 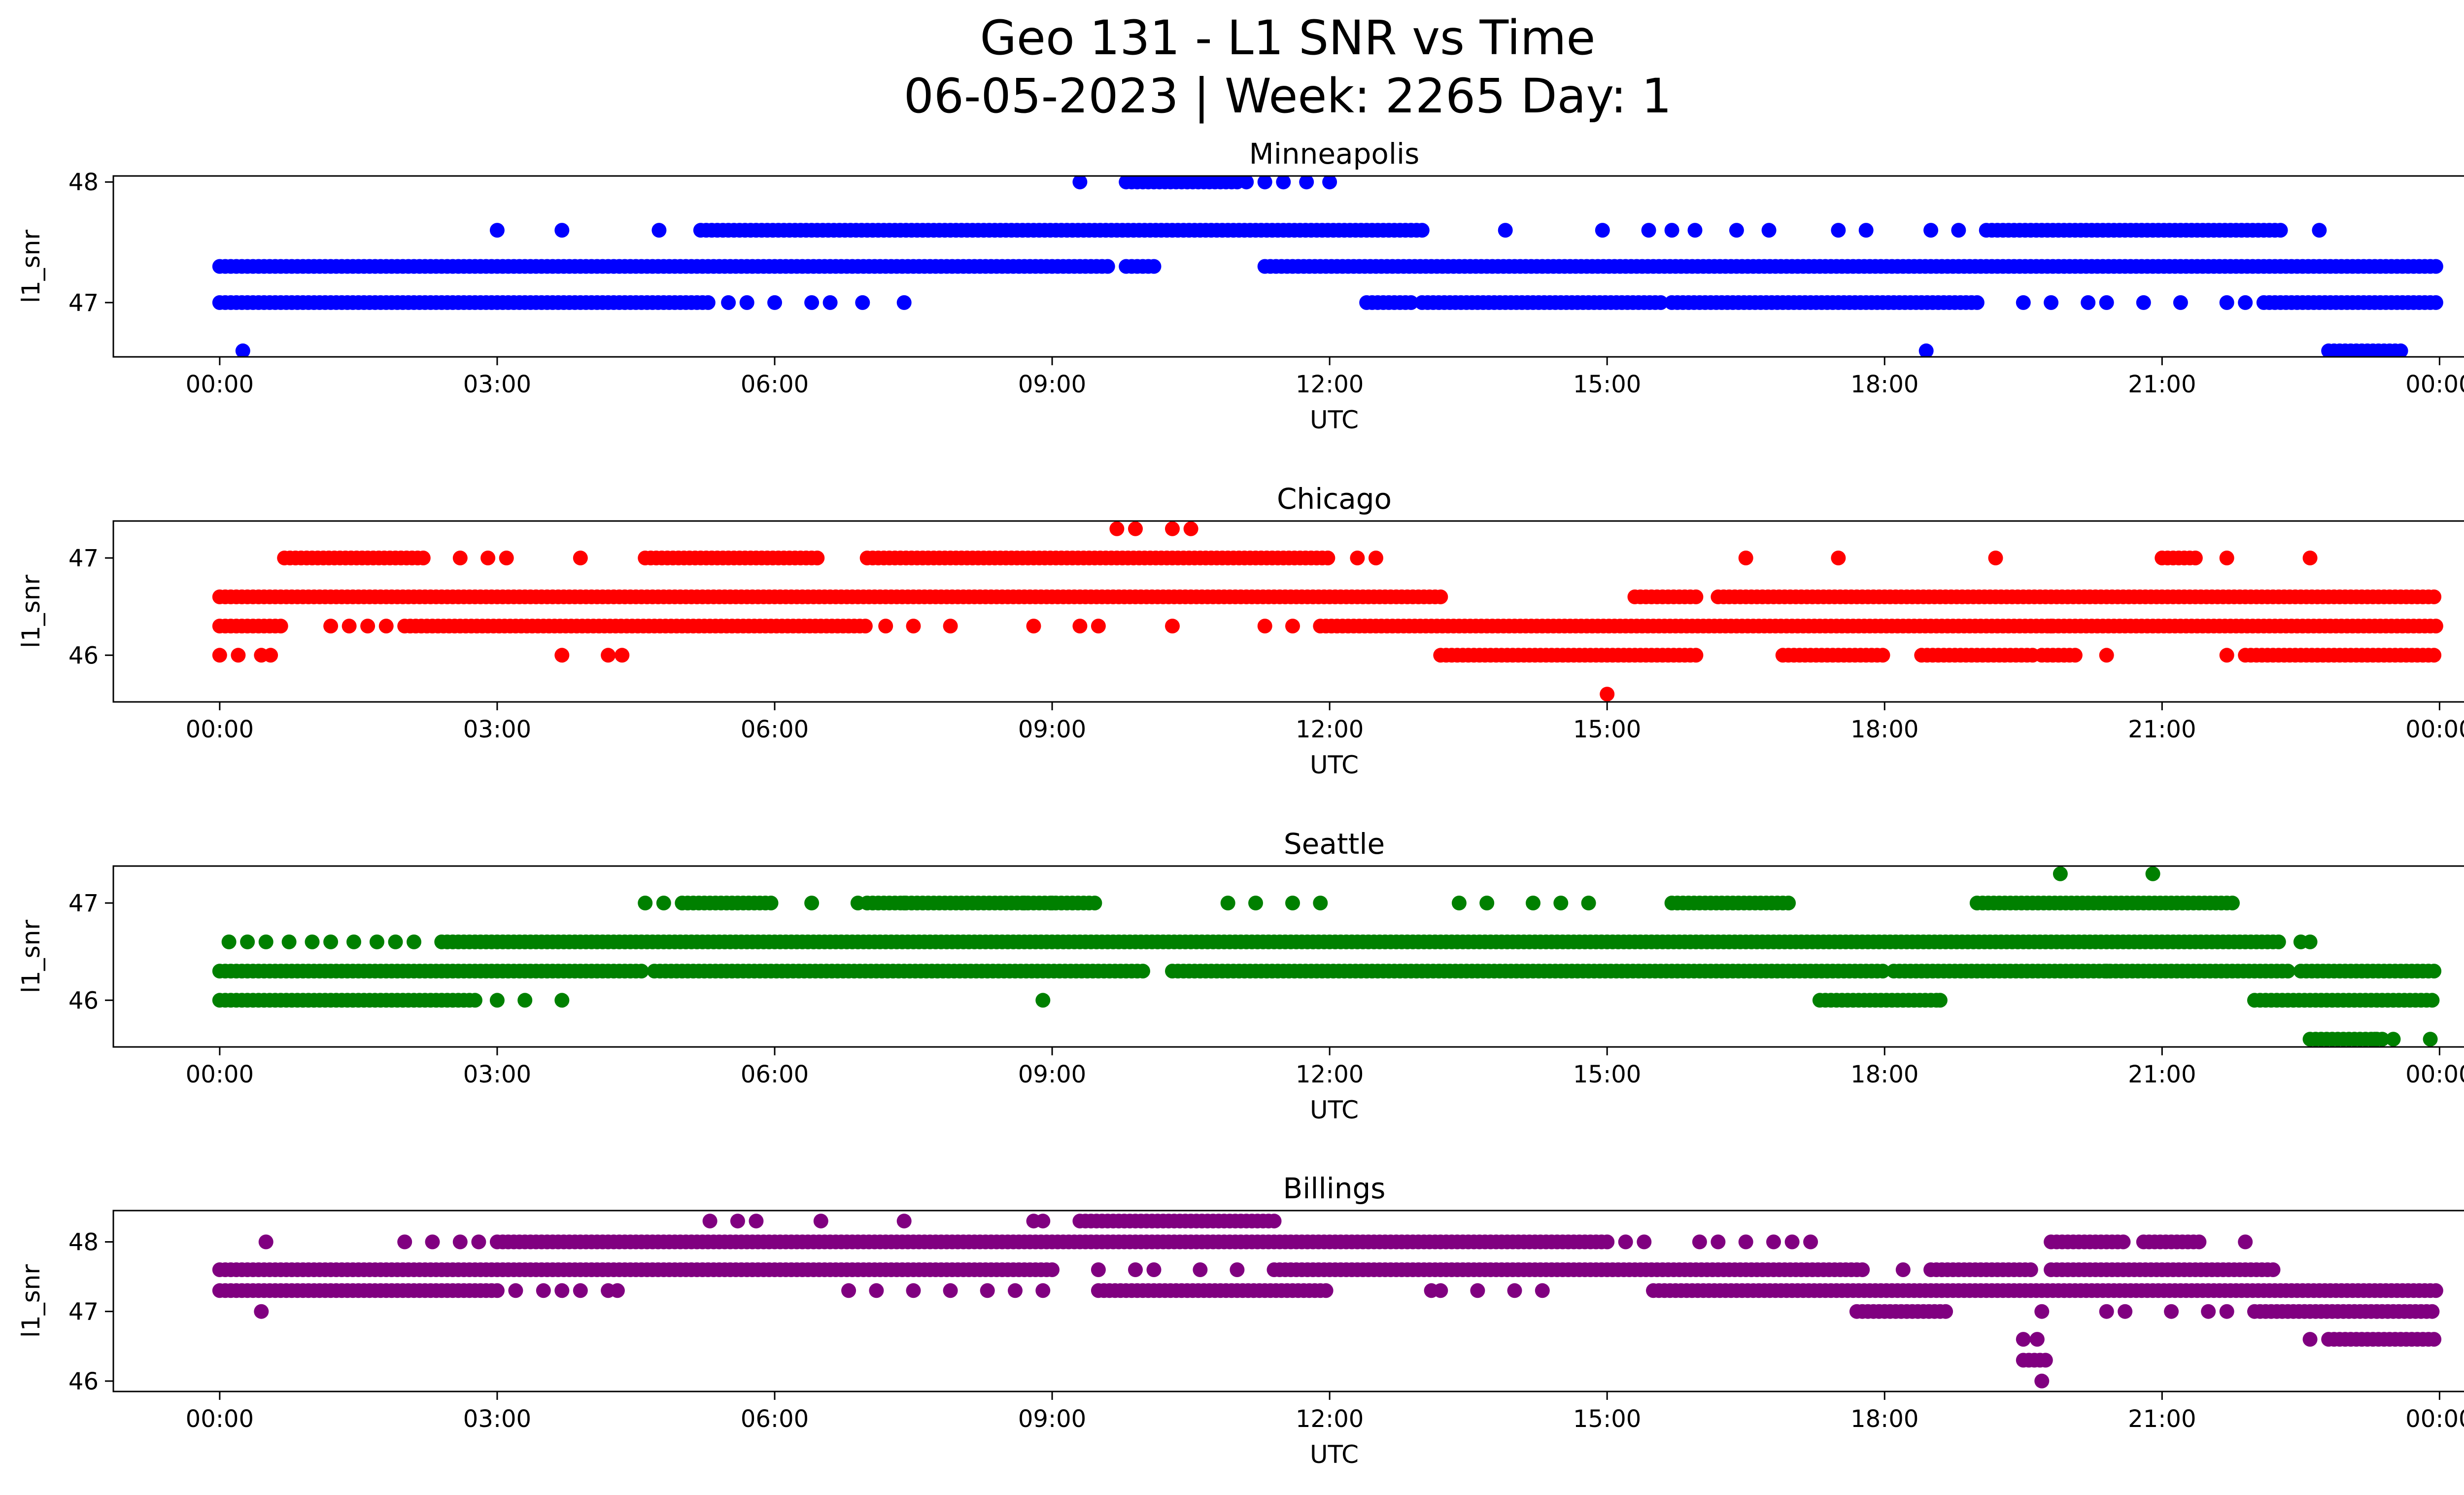 I want to click on scatter-points, so click(x=1327, y=956).